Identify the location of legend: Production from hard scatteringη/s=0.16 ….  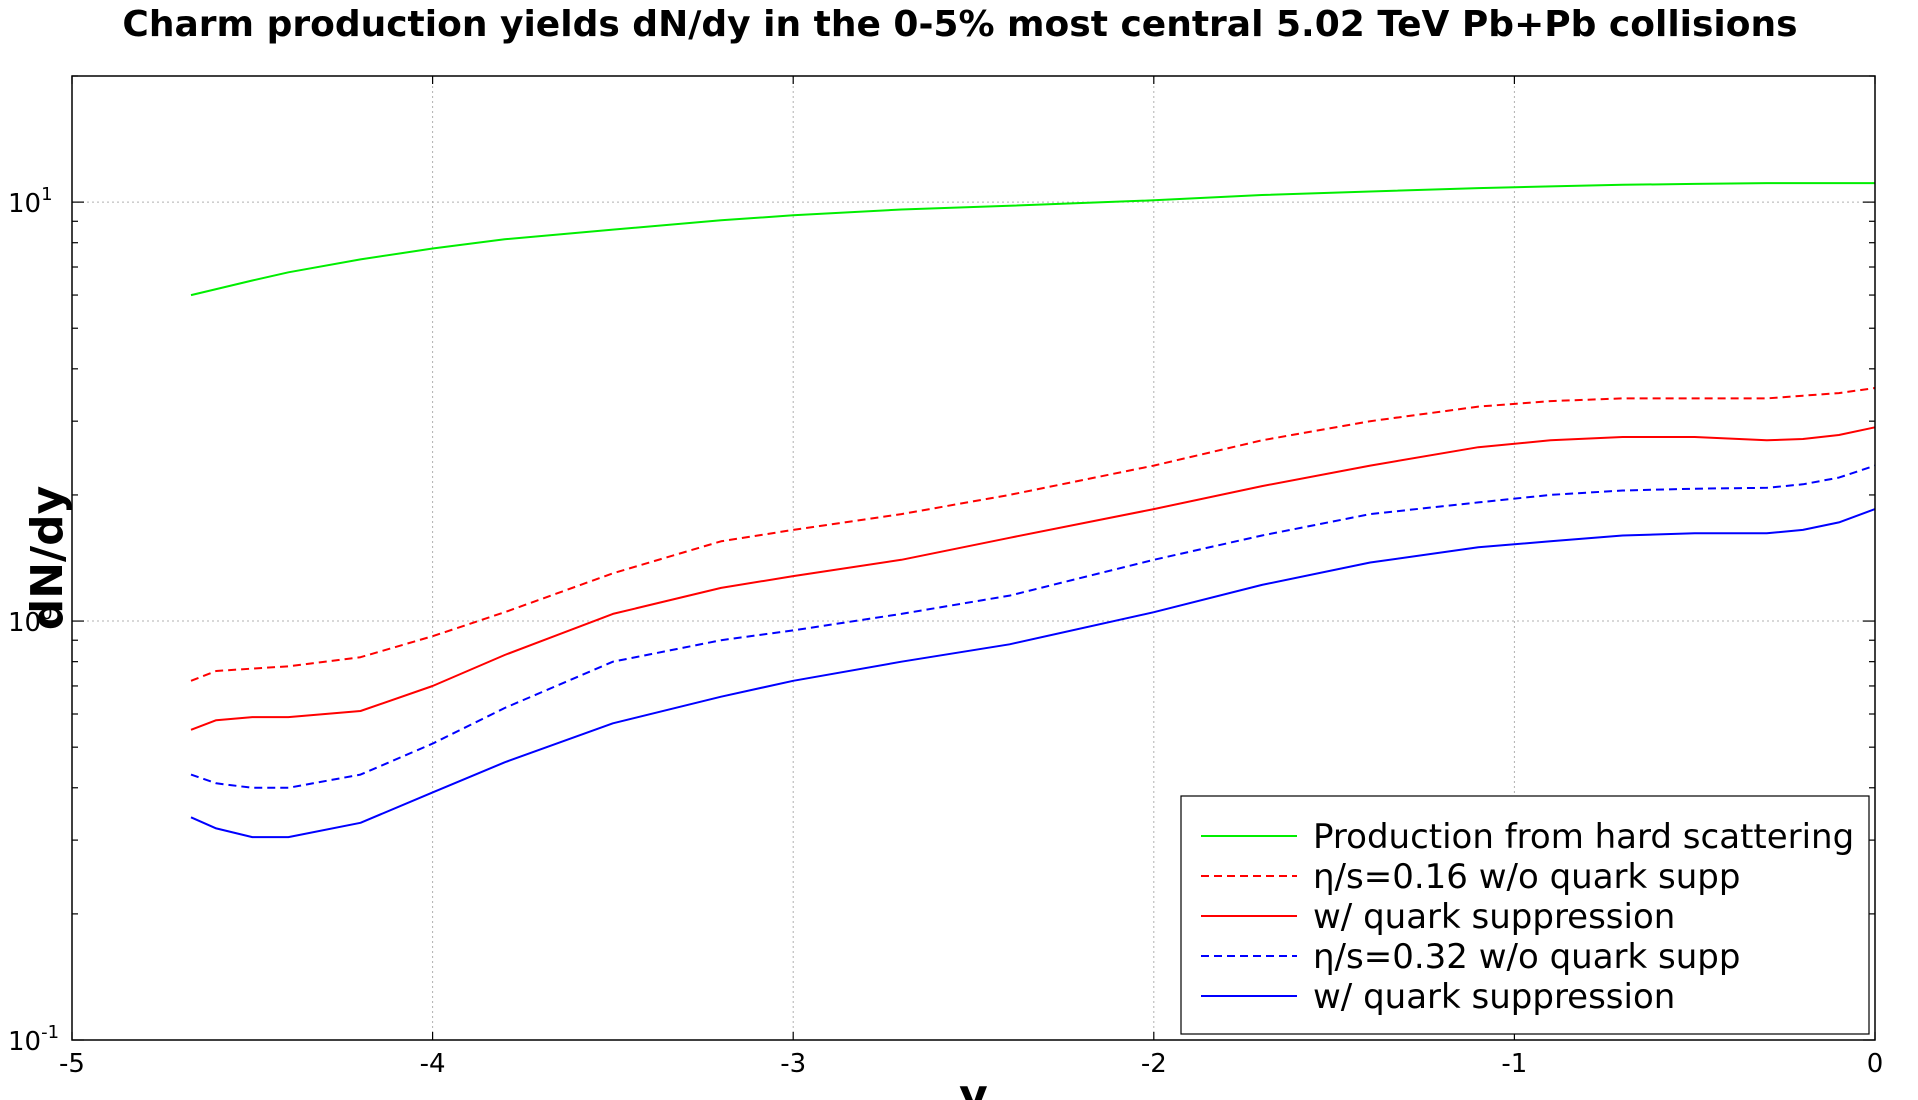
(1525, 915).